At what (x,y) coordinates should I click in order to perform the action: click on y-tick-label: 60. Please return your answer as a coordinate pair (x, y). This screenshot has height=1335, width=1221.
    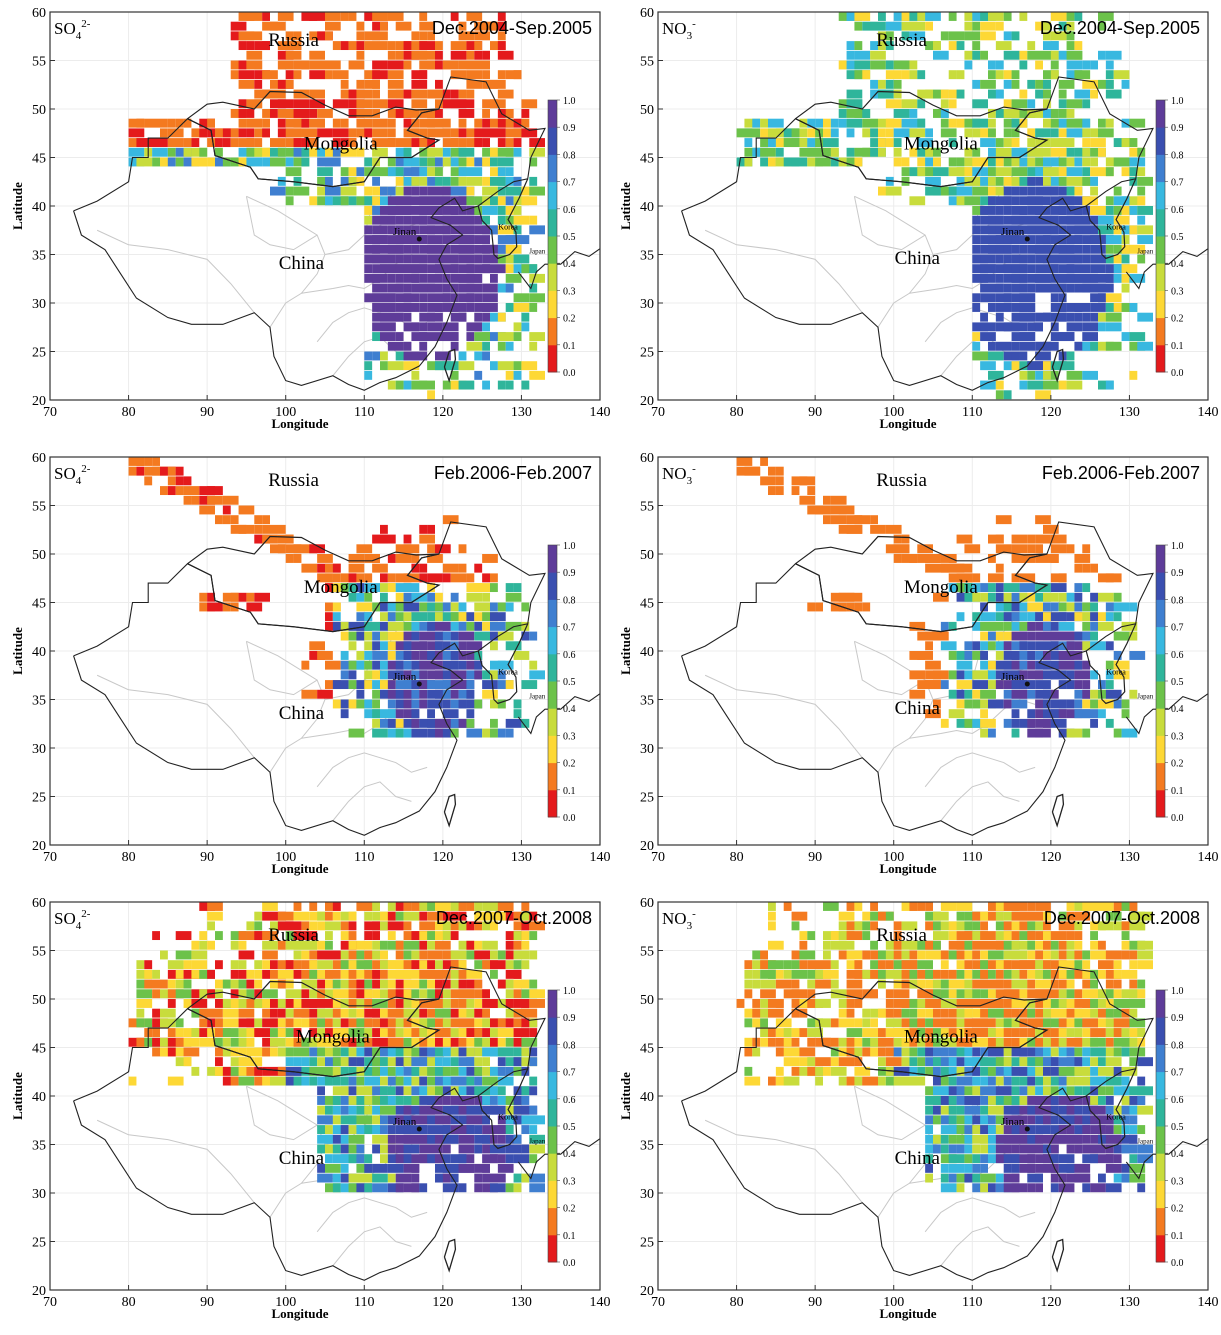
    Looking at the image, I should click on (39, 13).